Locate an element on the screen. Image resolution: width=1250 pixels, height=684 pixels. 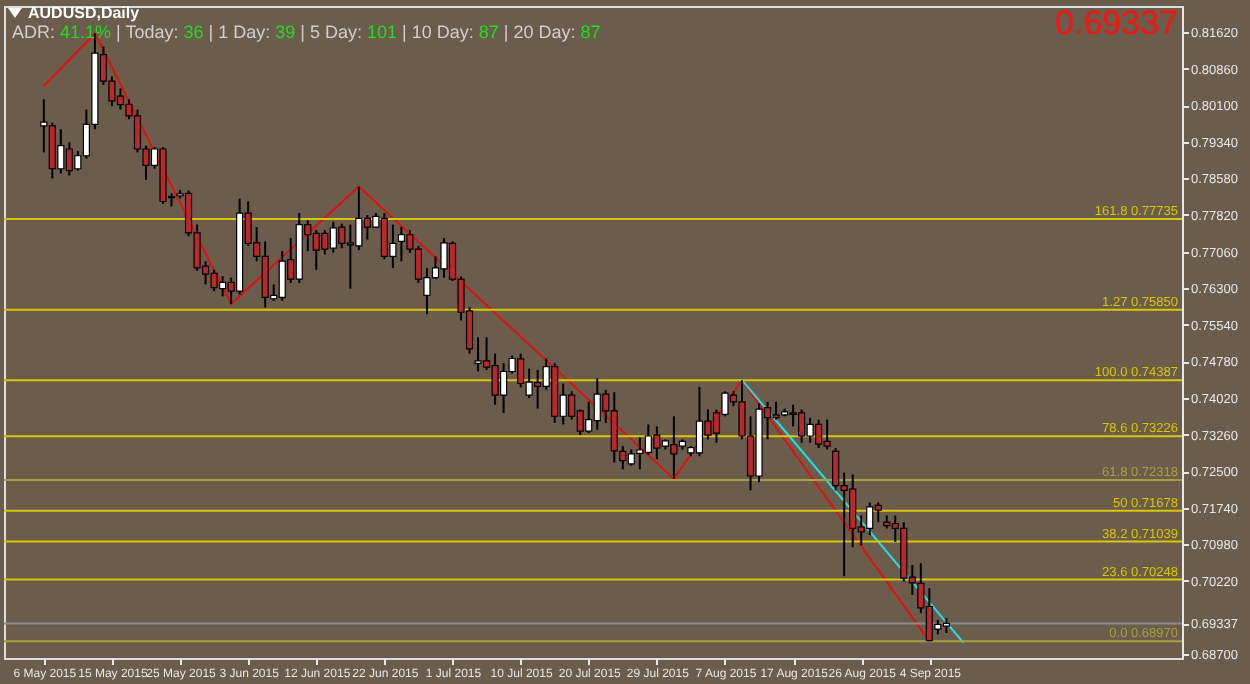
annotation: 0.69337 is located at coordinates (1116, 24).